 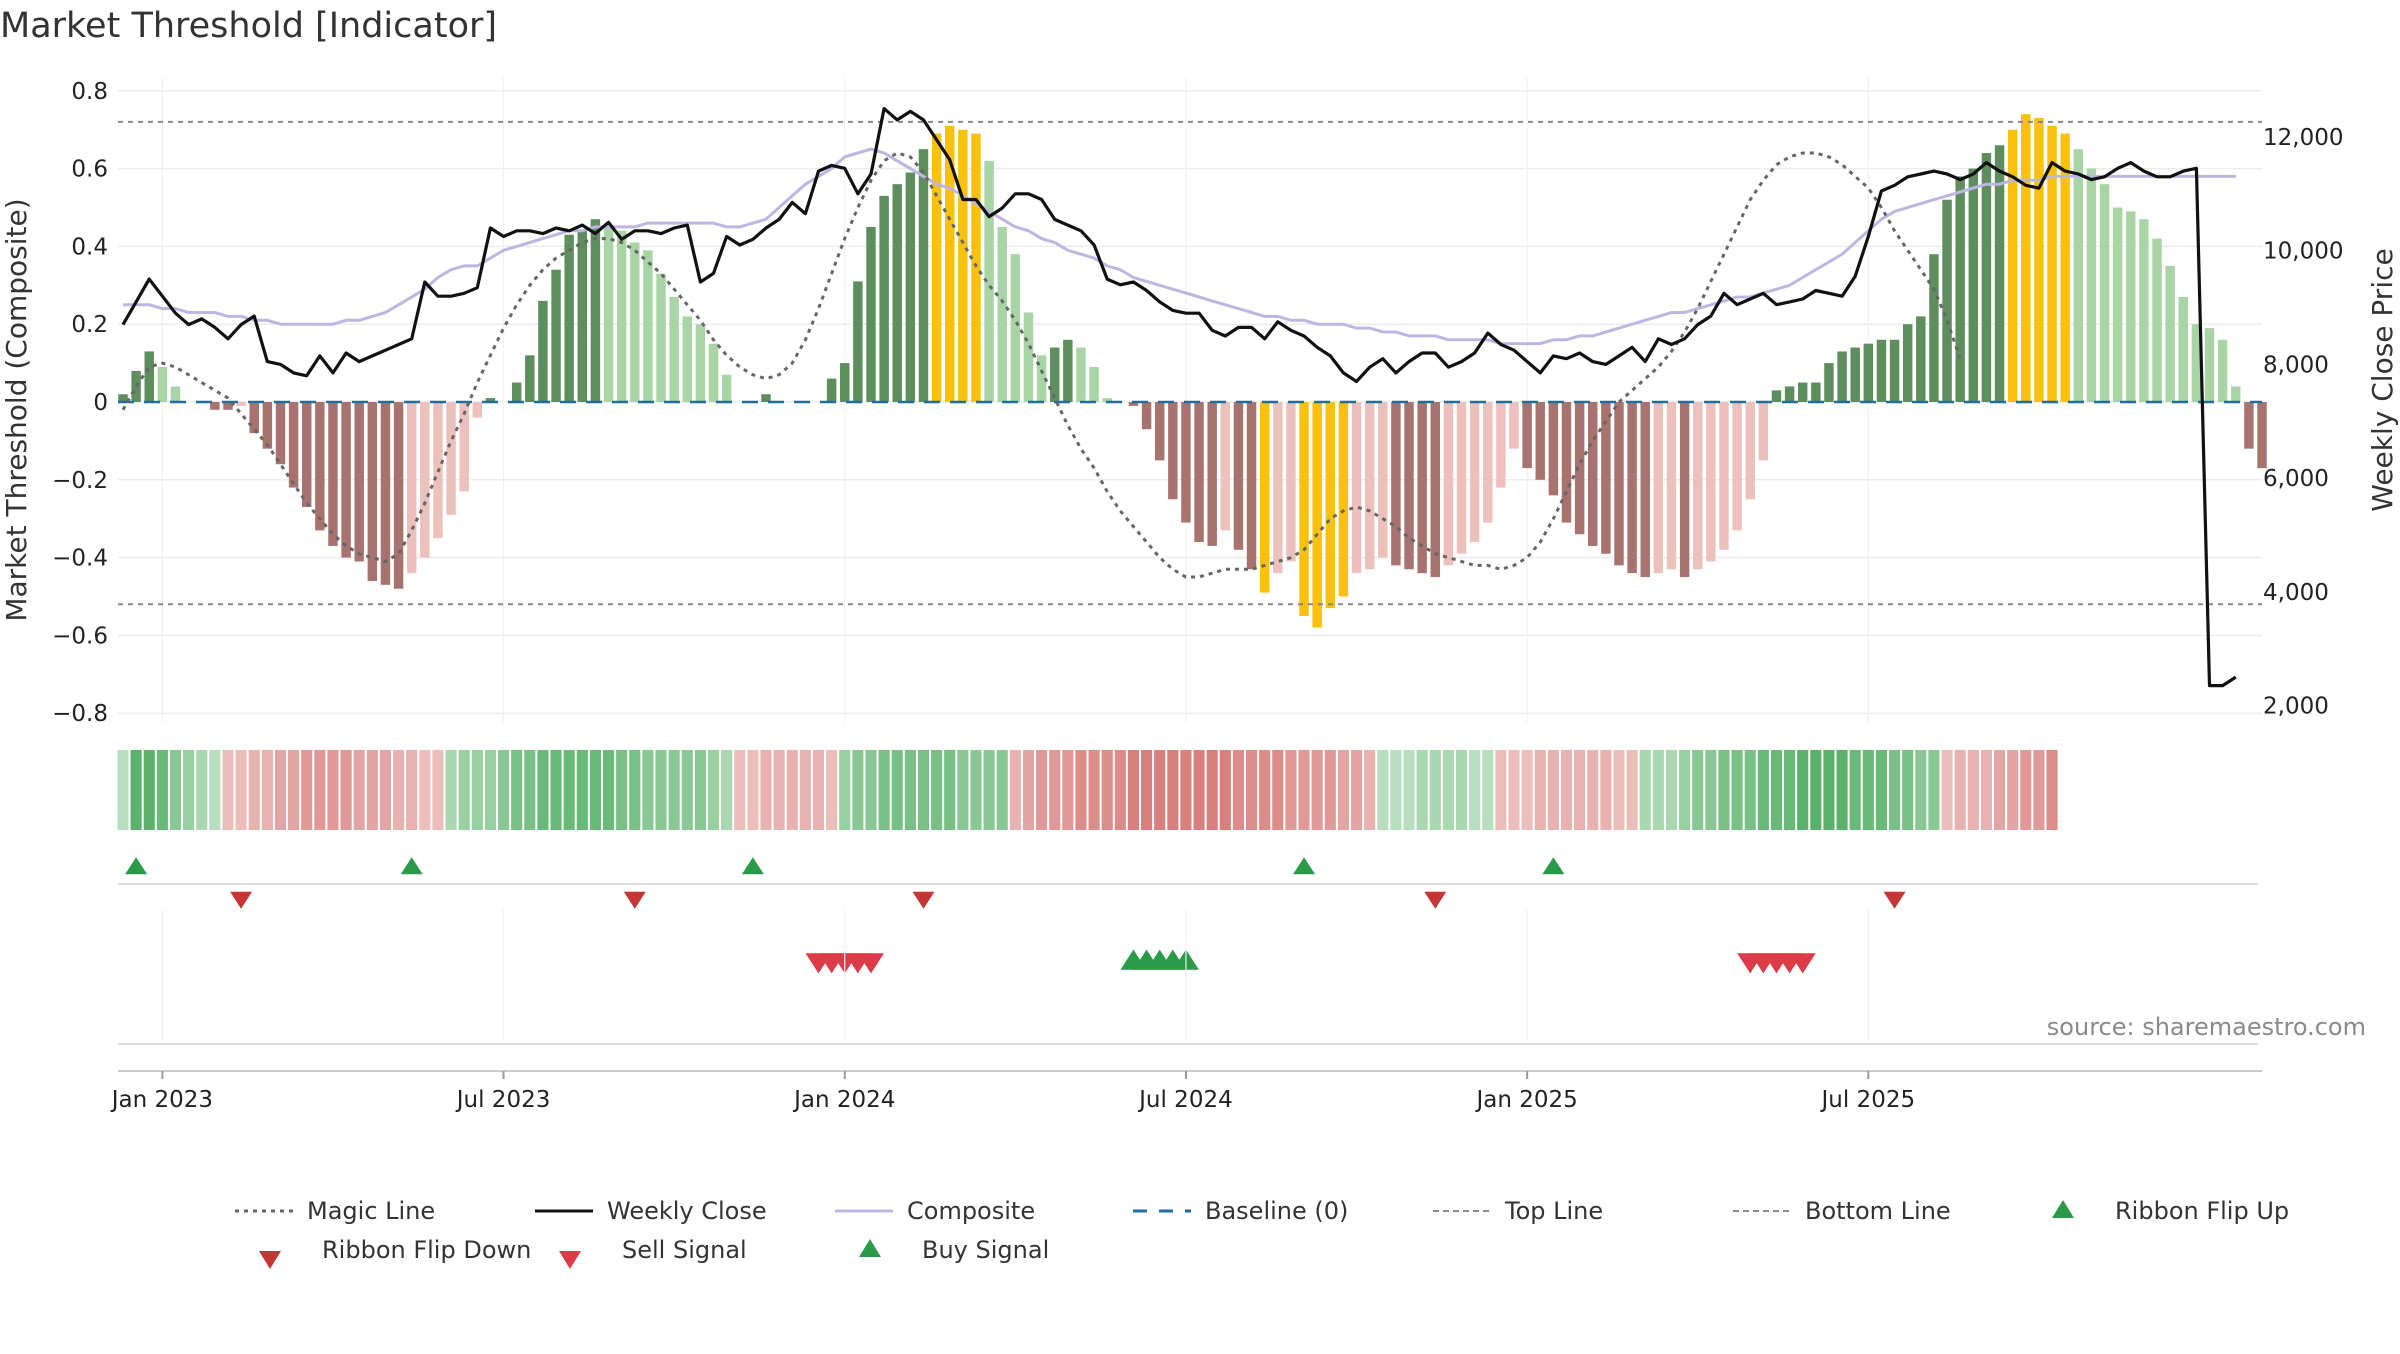 I want to click on x-tick-label: Jul 2024, so click(x=1185, y=1100).